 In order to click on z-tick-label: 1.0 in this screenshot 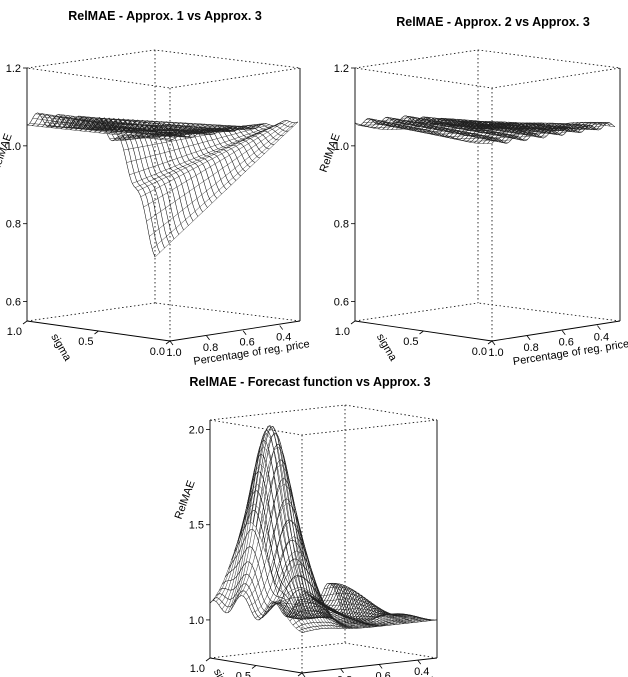, I will do `click(341, 147)`.